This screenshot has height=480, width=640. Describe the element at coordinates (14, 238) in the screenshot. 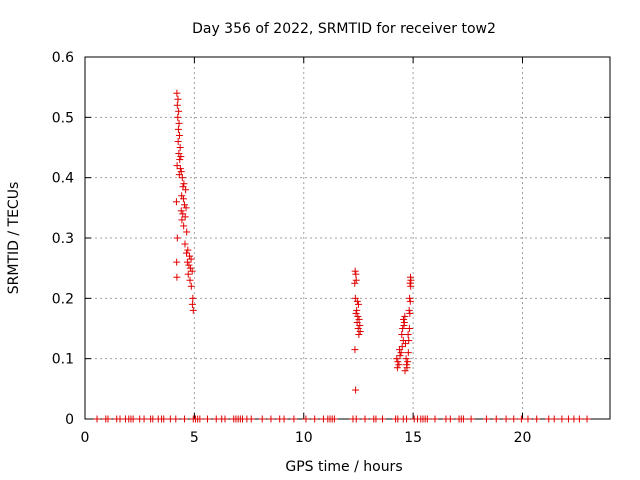

I see `y-axis-label: SRMTID / TECUs` at that location.